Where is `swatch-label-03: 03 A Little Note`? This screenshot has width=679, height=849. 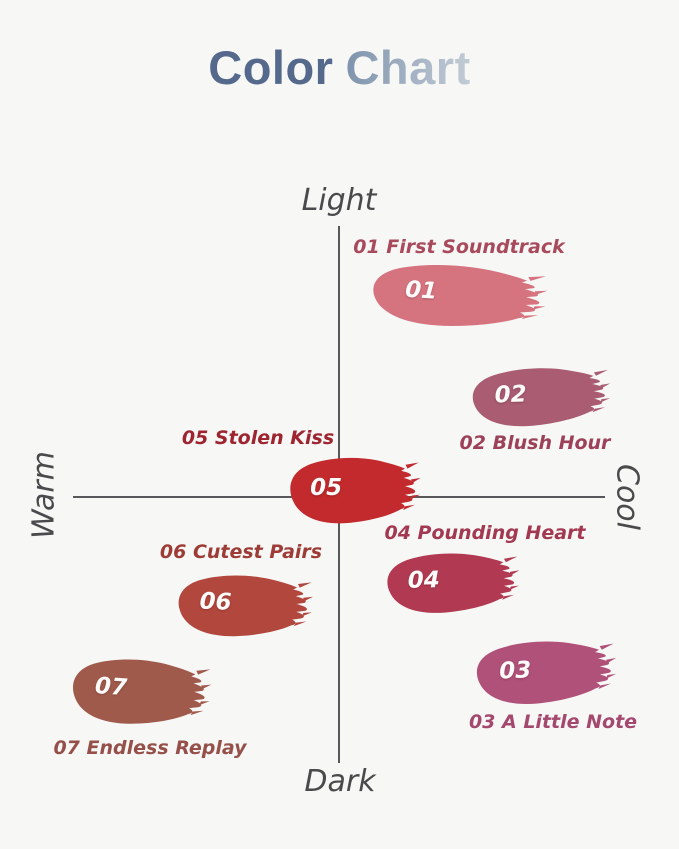 swatch-label-03: 03 A Little Note is located at coordinates (553, 722).